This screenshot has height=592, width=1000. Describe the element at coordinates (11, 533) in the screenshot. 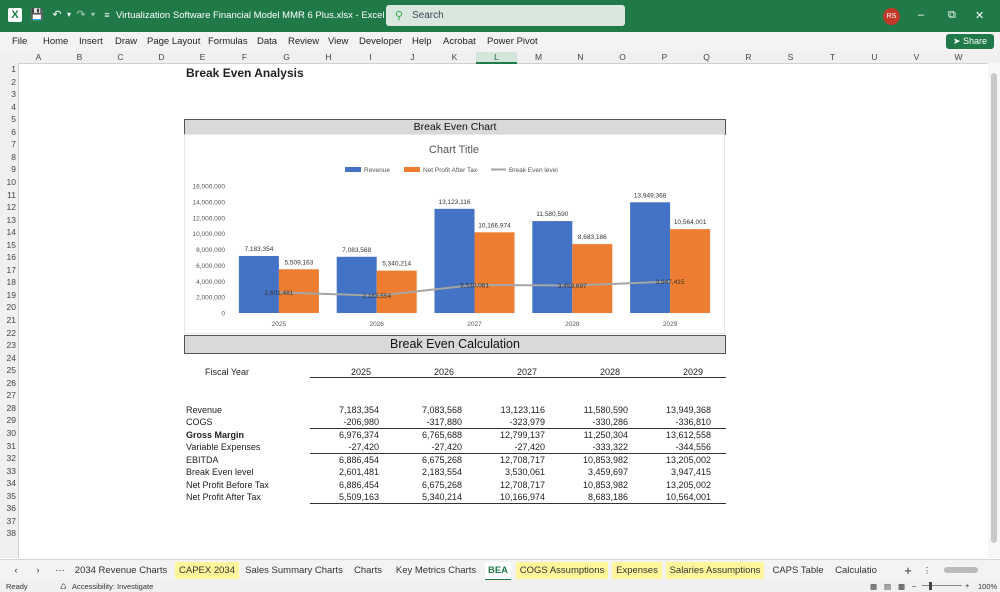

I see `row-header-38: 38` at that location.